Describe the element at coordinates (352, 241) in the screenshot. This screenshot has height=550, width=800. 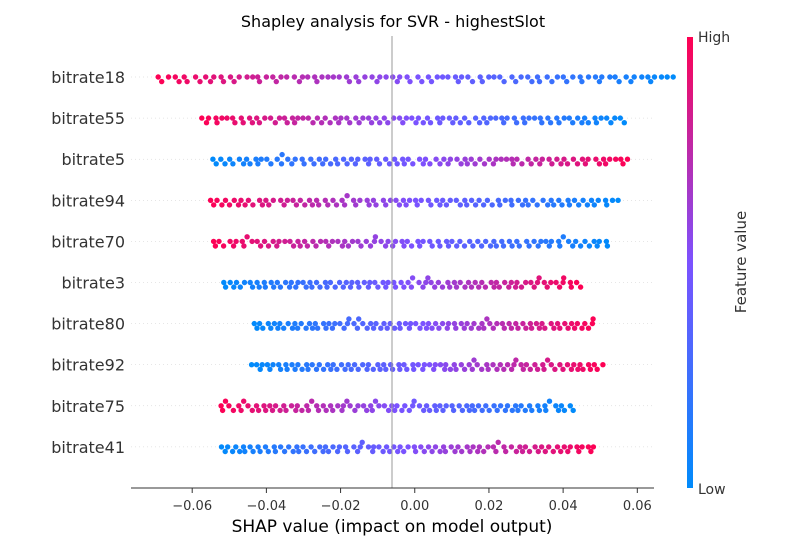
I see `feature-row: bitrate70` at that location.